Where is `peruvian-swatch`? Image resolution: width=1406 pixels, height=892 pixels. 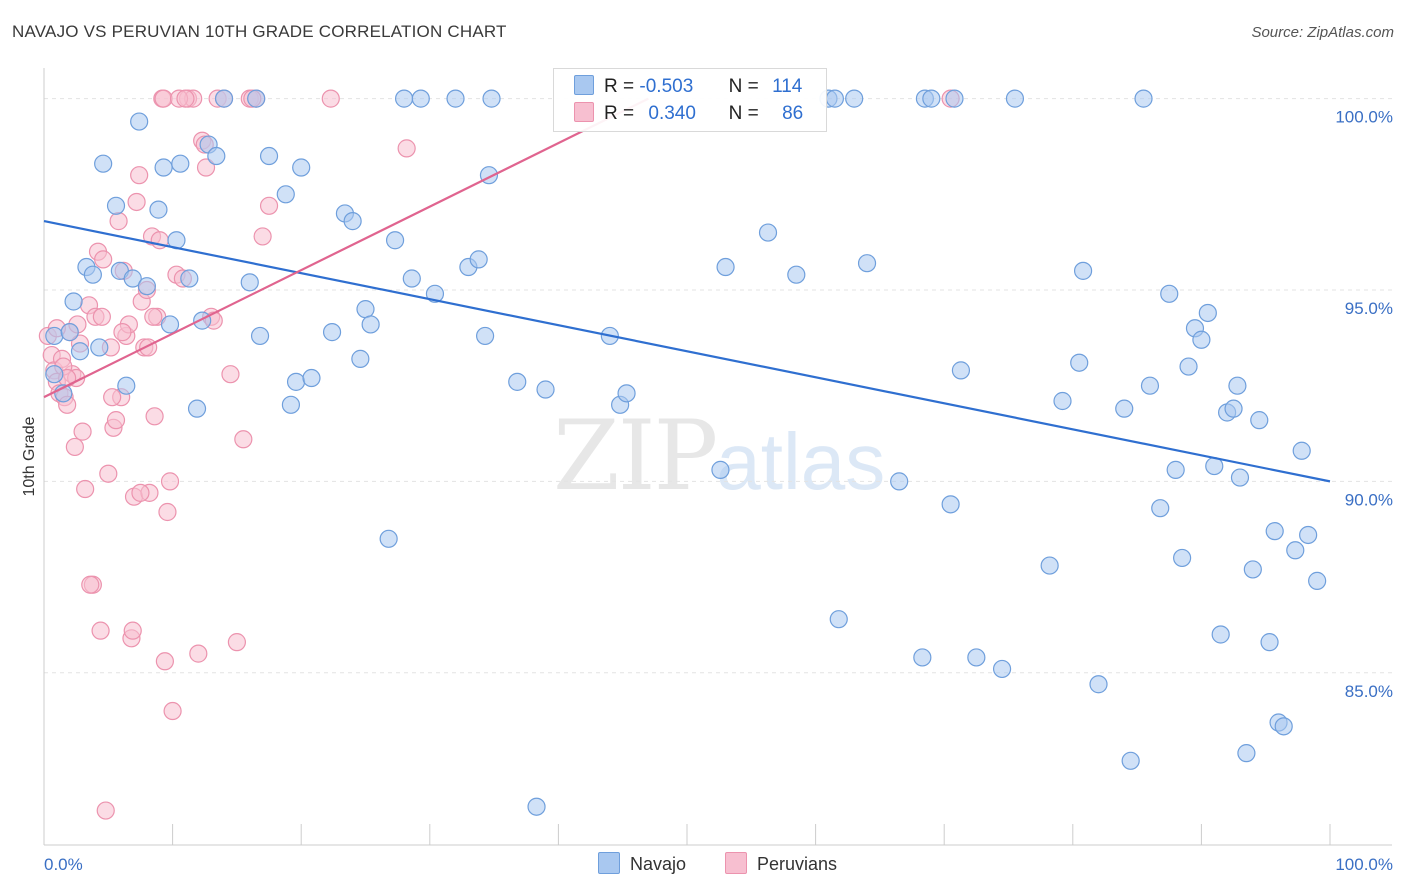 peruvian-swatch is located at coordinates (584, 112).